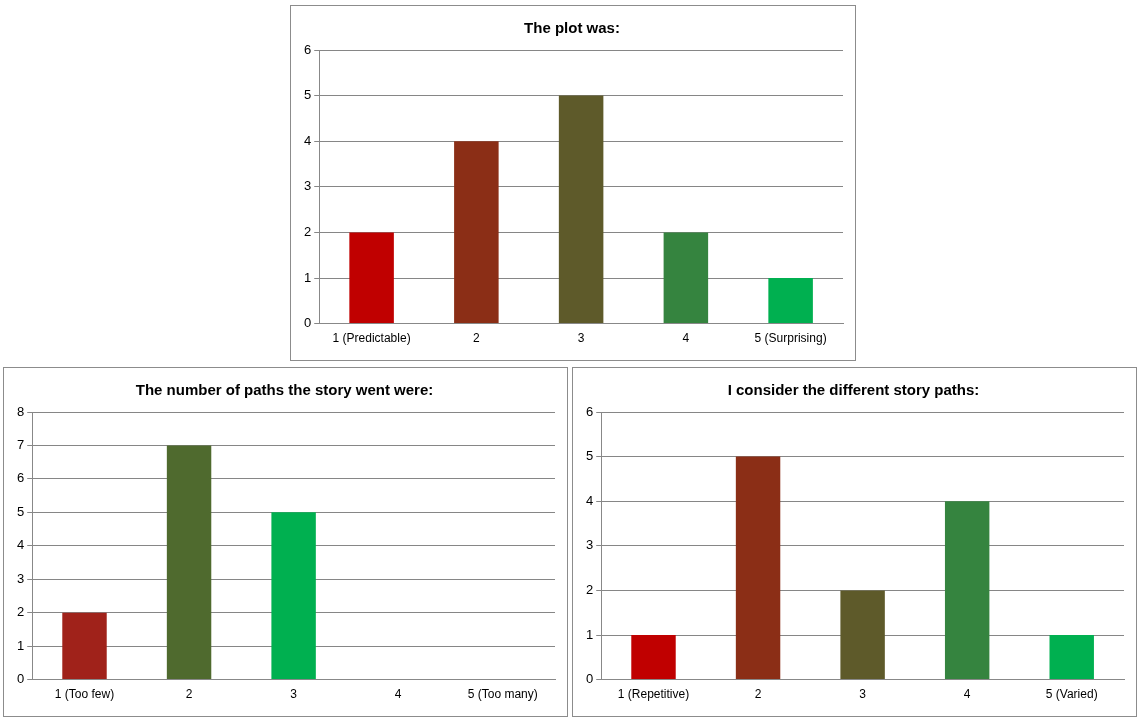 The image size is (1137, 717). Describe the element at coordinates (1071, 694) in the screenshot. I see `x-tick-label: 5 (Varied)` at that location.